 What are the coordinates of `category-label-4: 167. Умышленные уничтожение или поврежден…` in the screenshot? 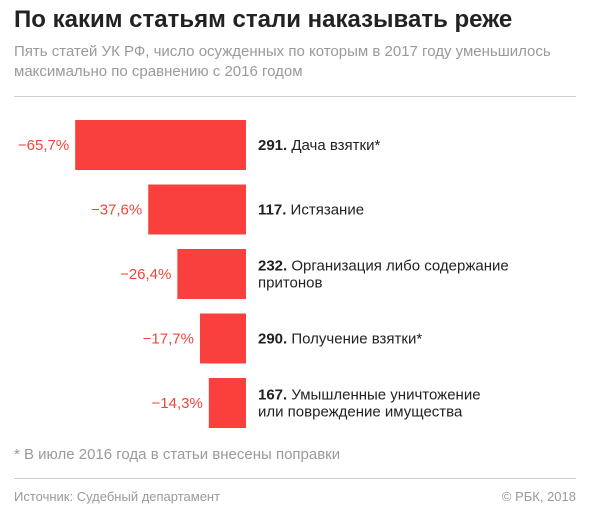 It's located at (369, 404).